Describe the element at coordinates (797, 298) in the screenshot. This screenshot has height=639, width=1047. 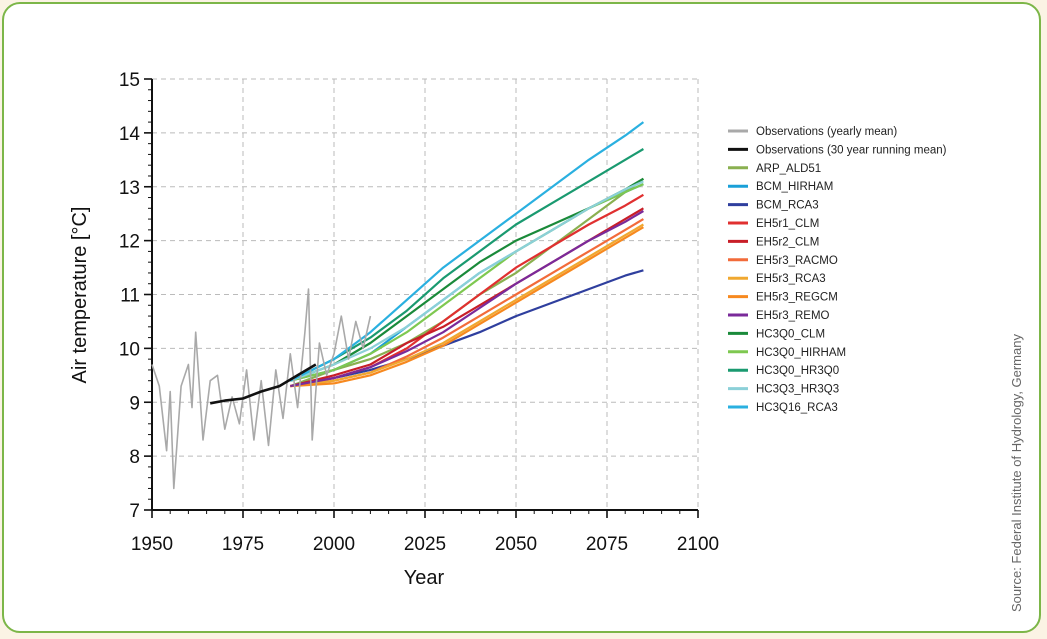
I see `legend-label: EH5r3_REGCM` at that location.